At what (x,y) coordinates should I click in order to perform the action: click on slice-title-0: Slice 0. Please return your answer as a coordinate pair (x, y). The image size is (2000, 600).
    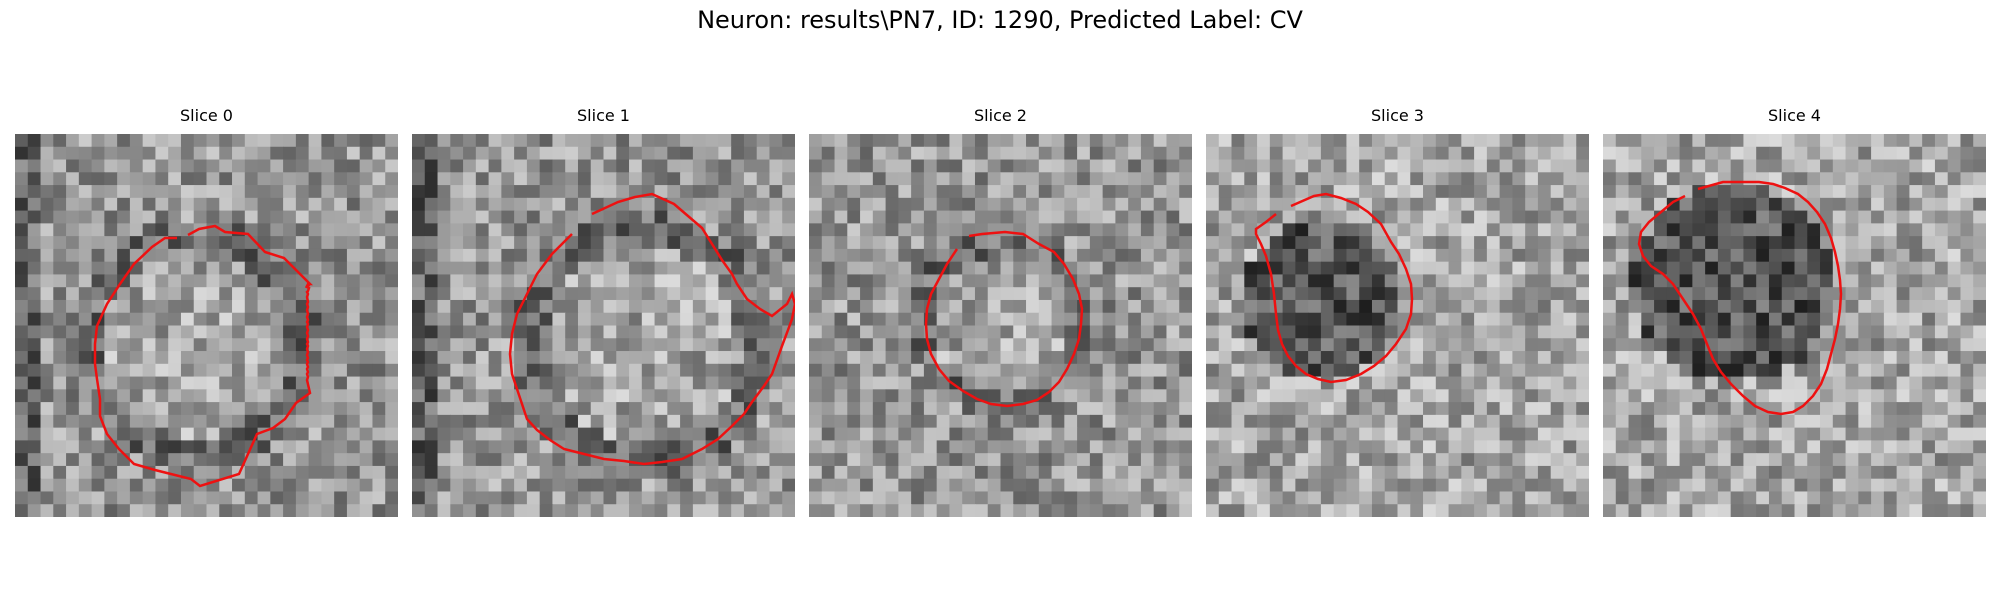
    Looking at the image, I should click on (206, 115).